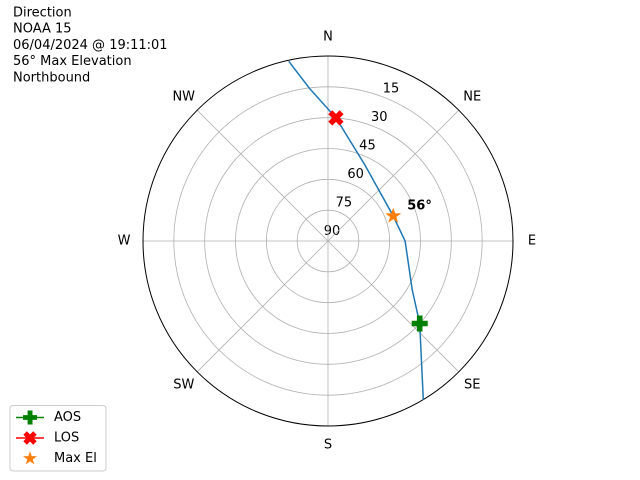 This screenshot has height=480, width=640. I want to click on legend-label: AOS, so click(67, 417).